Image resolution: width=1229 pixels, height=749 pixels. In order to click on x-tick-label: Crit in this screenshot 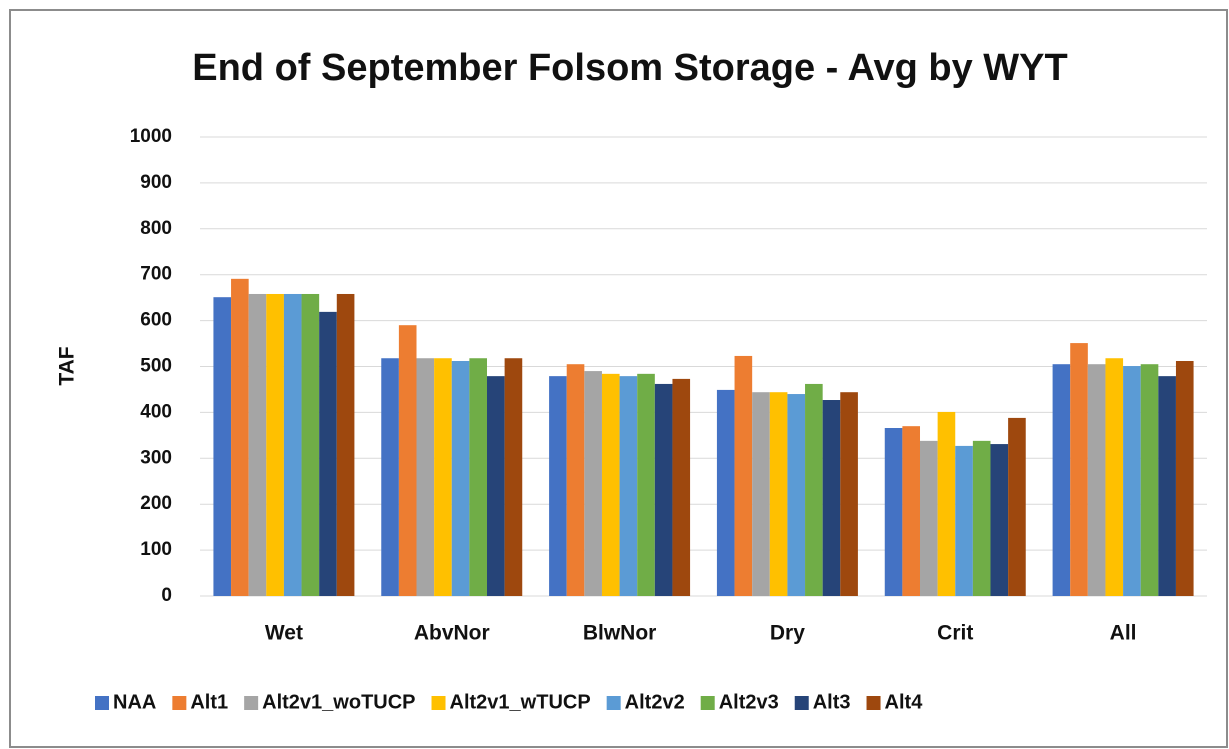, I will do `click(955, 633)`.